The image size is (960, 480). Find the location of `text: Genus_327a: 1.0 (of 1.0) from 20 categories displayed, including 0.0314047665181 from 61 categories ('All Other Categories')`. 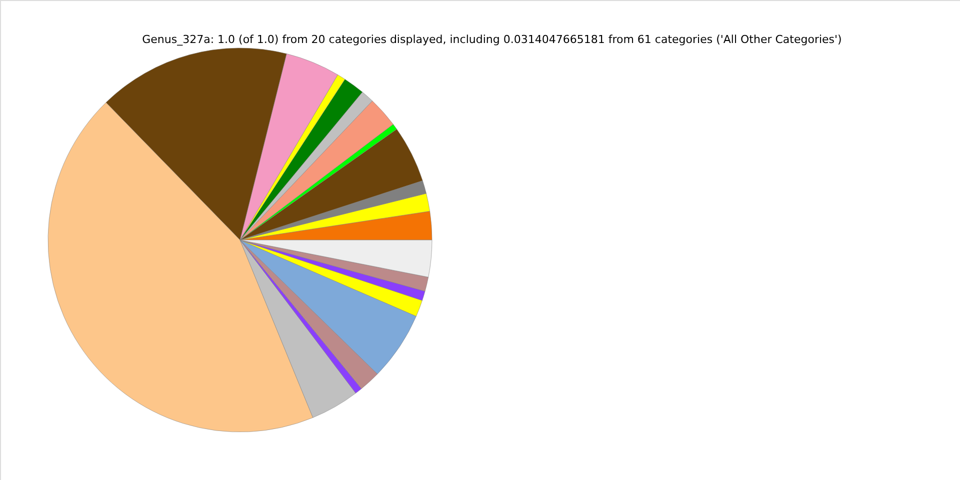

text: Genus_327a: 1.0 (of 1.0) from 20 categories displayed, including 0.0314047665181 from 61 categories ('All Other Categories') is located at coordinates (492, 39).